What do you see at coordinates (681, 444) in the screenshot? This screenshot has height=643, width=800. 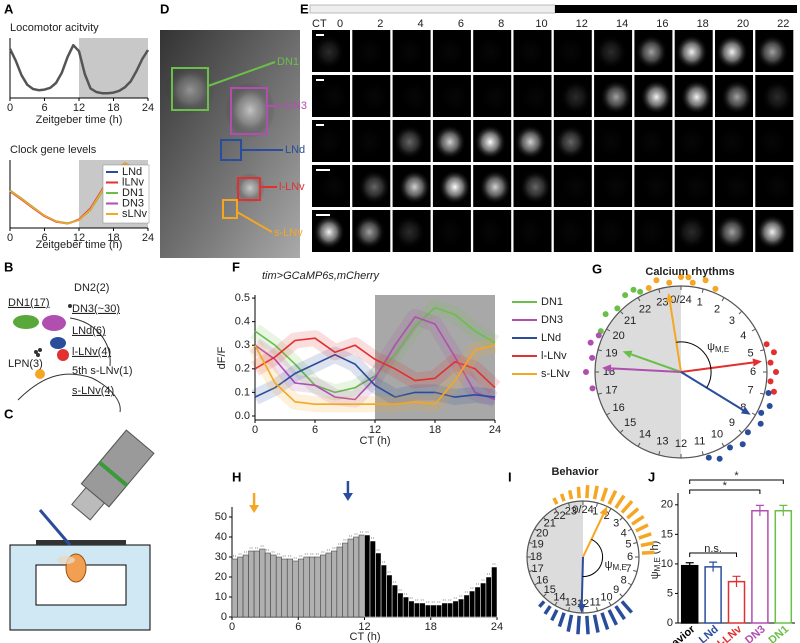 I see `hour-label: 12` at bounding box center [681, 444].